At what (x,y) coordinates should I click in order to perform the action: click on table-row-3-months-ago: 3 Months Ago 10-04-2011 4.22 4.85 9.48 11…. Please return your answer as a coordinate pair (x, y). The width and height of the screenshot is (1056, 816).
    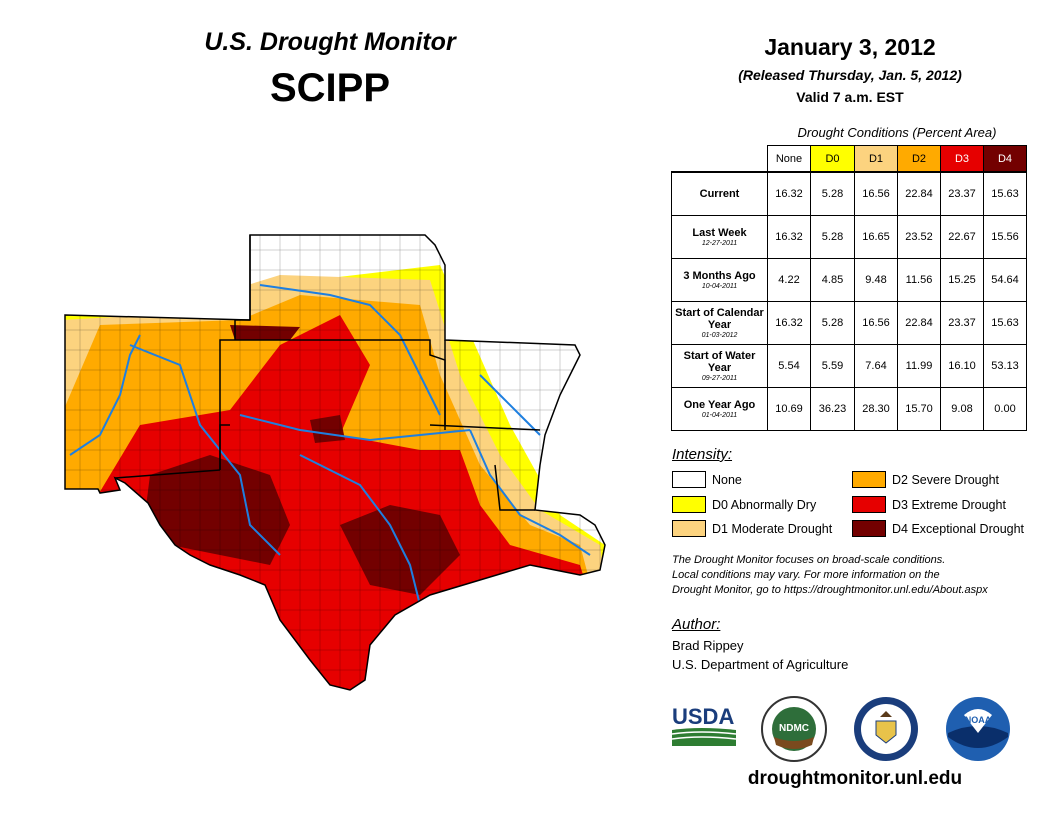
    Looking at the image, I should click on (849, 280).